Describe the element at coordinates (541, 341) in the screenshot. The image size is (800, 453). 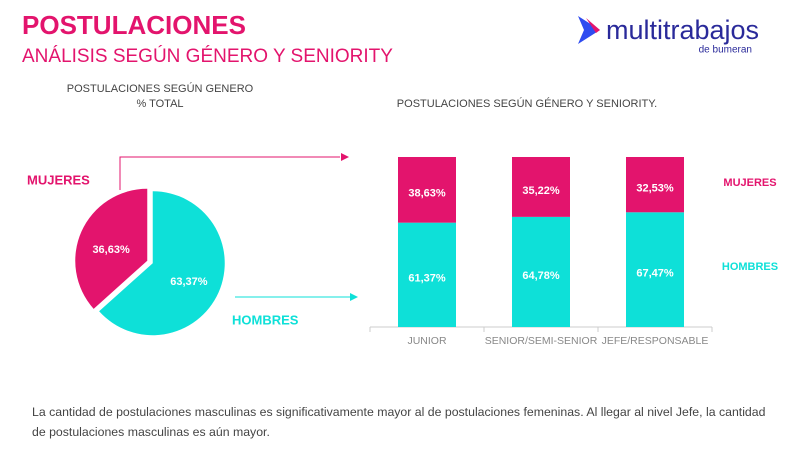
I see `x-tick-label: SENIOR/SEMI-SENIOR` at that location.